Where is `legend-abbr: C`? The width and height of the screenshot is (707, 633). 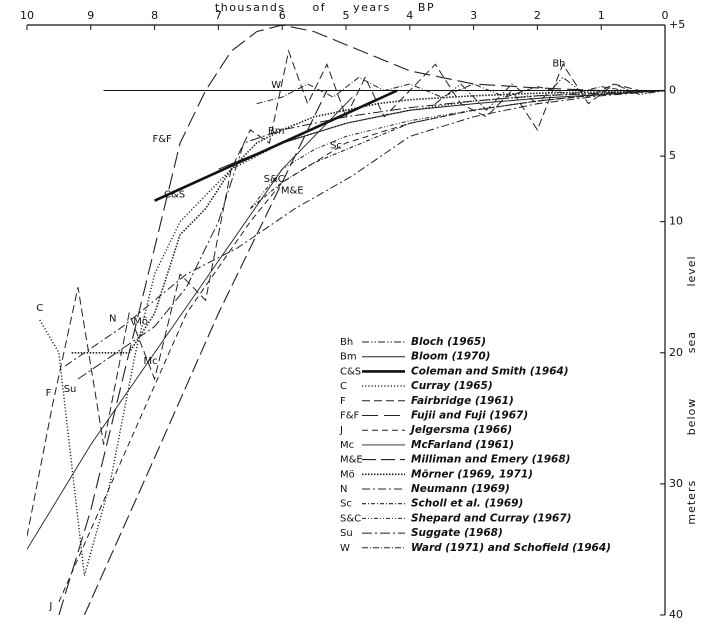 legend-abbr: C is located at coordinates (343, 386).